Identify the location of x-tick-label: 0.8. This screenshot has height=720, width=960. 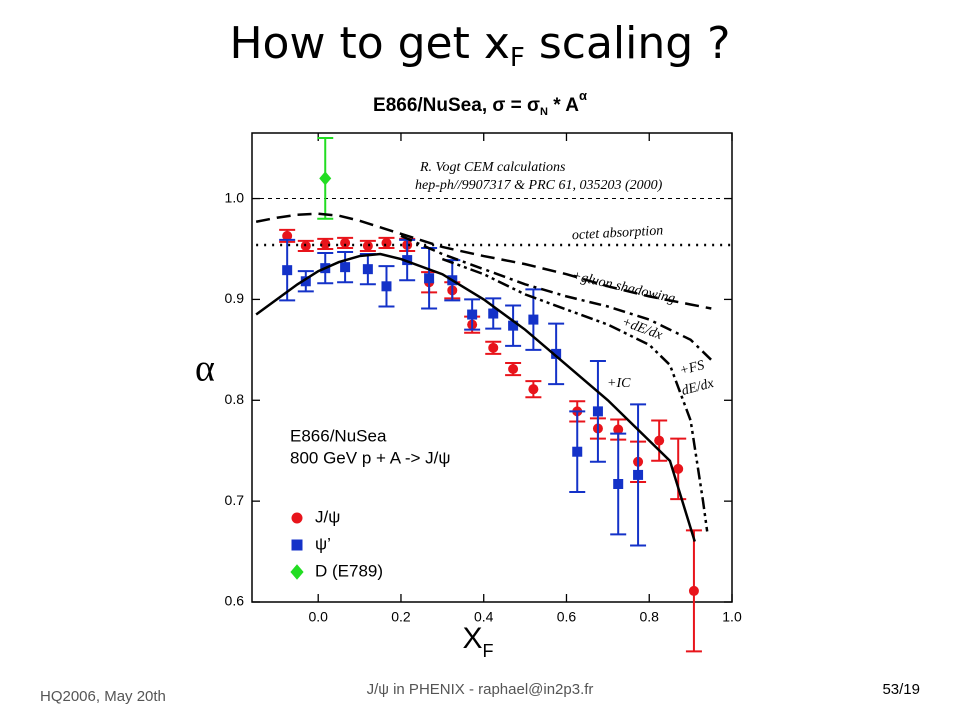
(650, 617).